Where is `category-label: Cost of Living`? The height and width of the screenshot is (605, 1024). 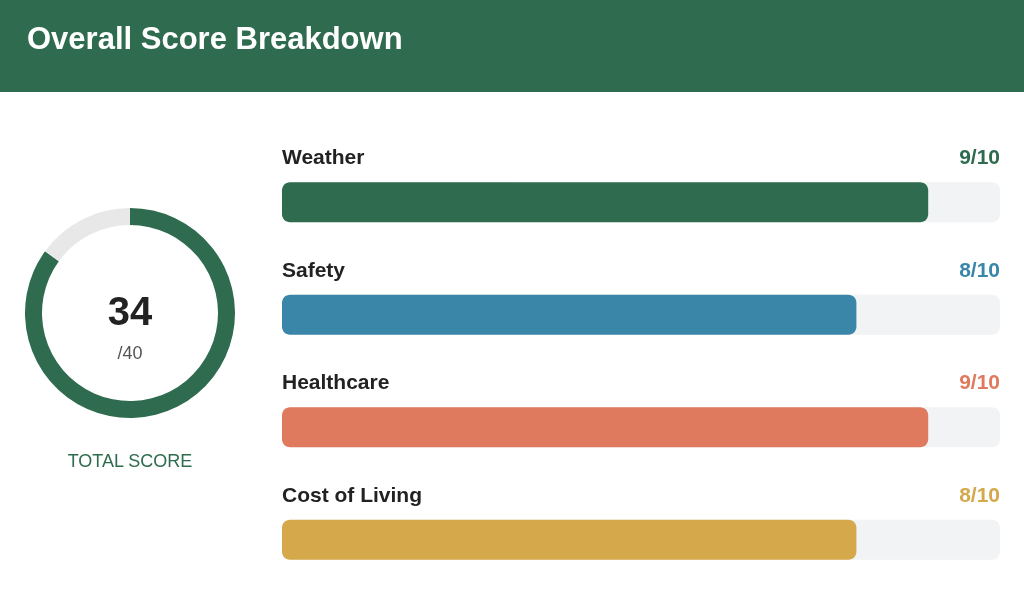
category-label: Cost of Living is located at coordinates (352, 494).